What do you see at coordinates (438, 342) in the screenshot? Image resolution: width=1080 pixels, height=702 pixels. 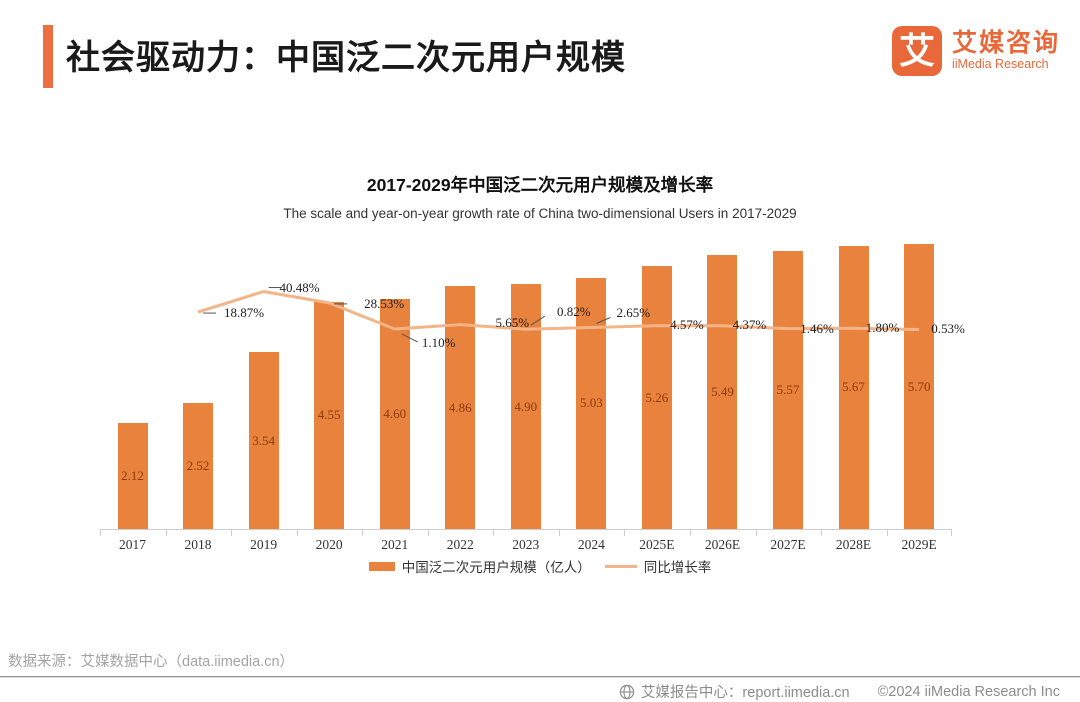 I see `growth-pct-label: 1.10%` at bounding box center [438, 342].